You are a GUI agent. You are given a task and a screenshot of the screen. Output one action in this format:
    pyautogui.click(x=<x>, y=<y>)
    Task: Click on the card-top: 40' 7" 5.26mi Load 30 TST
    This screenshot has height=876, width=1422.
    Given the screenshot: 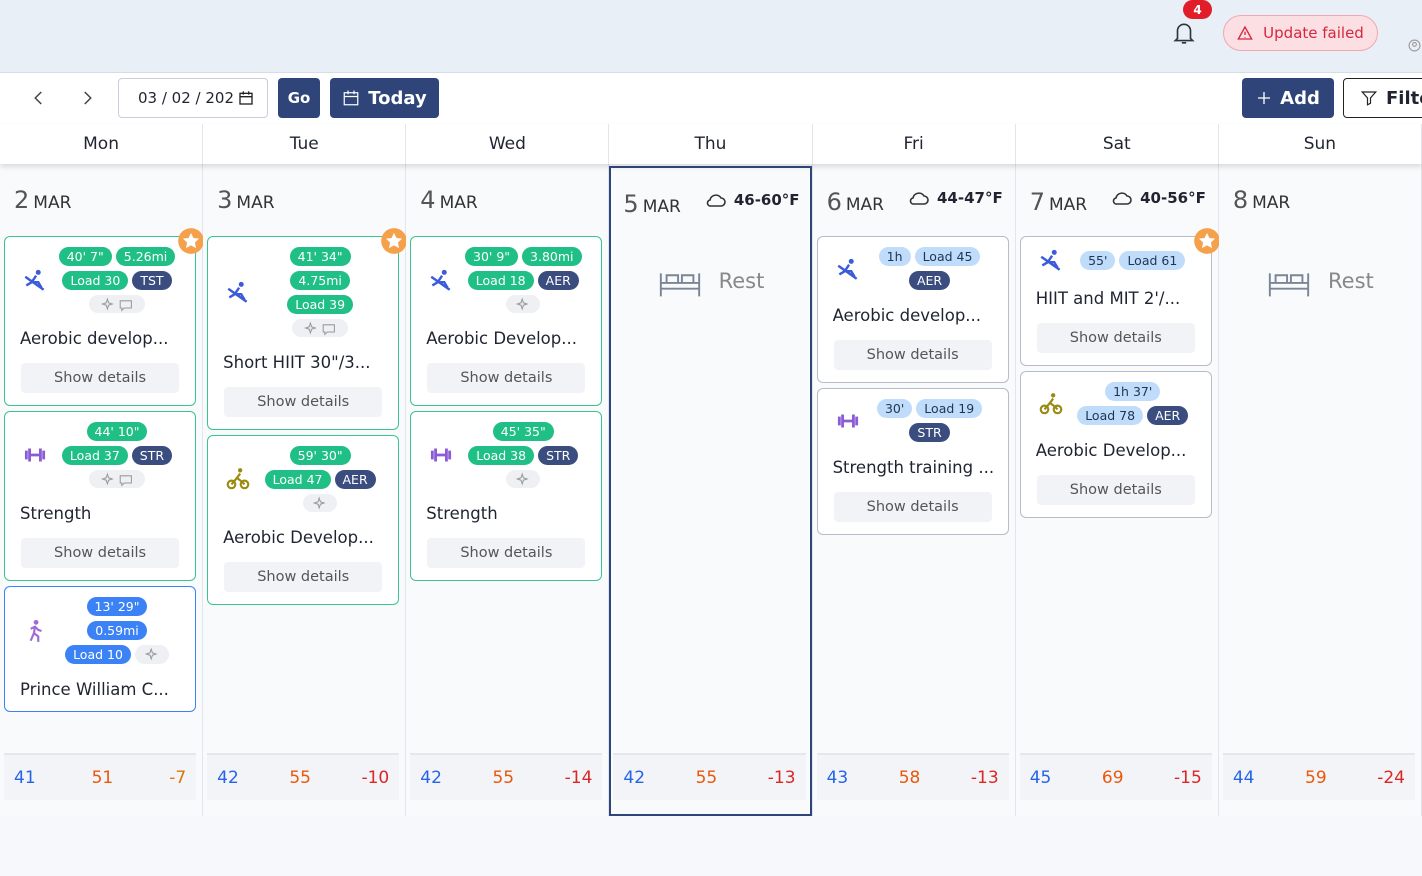 What is the action you would take?
    pyautogui.click(x=100, y=280)
    